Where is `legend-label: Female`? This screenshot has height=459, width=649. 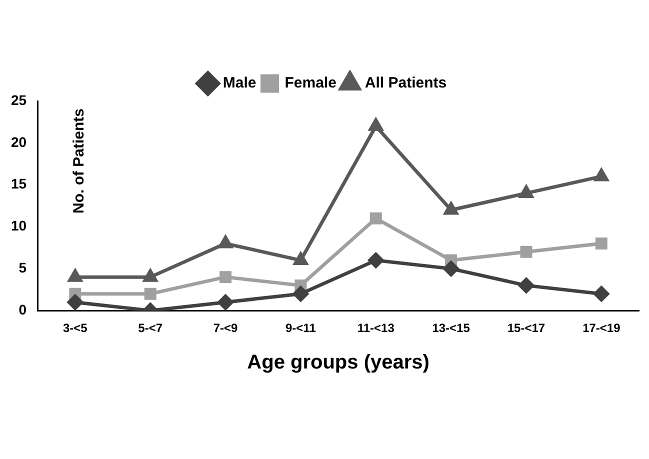 legend-label: Female is located at coordinates (310, 83).